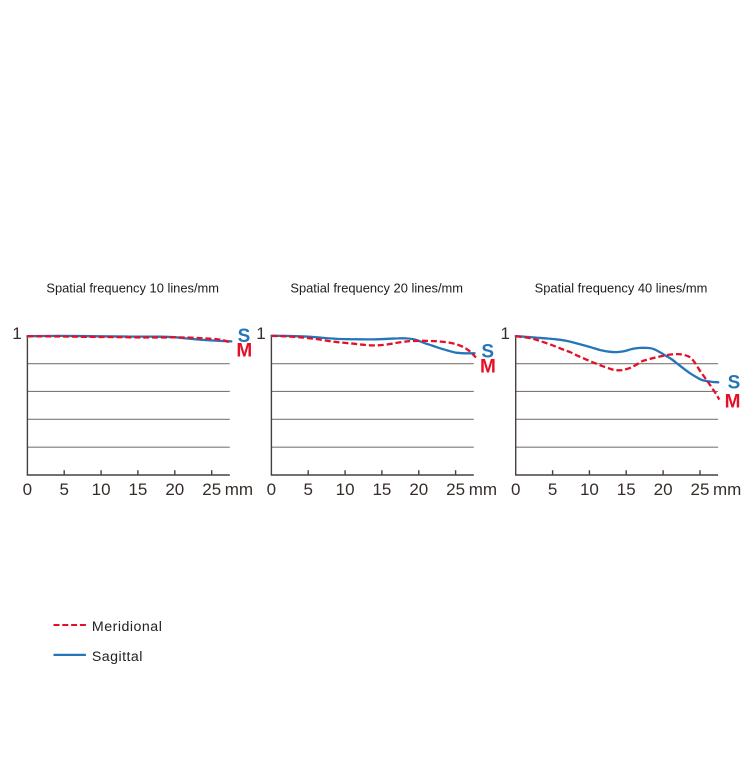  Describe the element at coordinates (621, 287) in the screenshot. I see `svg-text: Spatial frequency 40 lines/mm` at that location.